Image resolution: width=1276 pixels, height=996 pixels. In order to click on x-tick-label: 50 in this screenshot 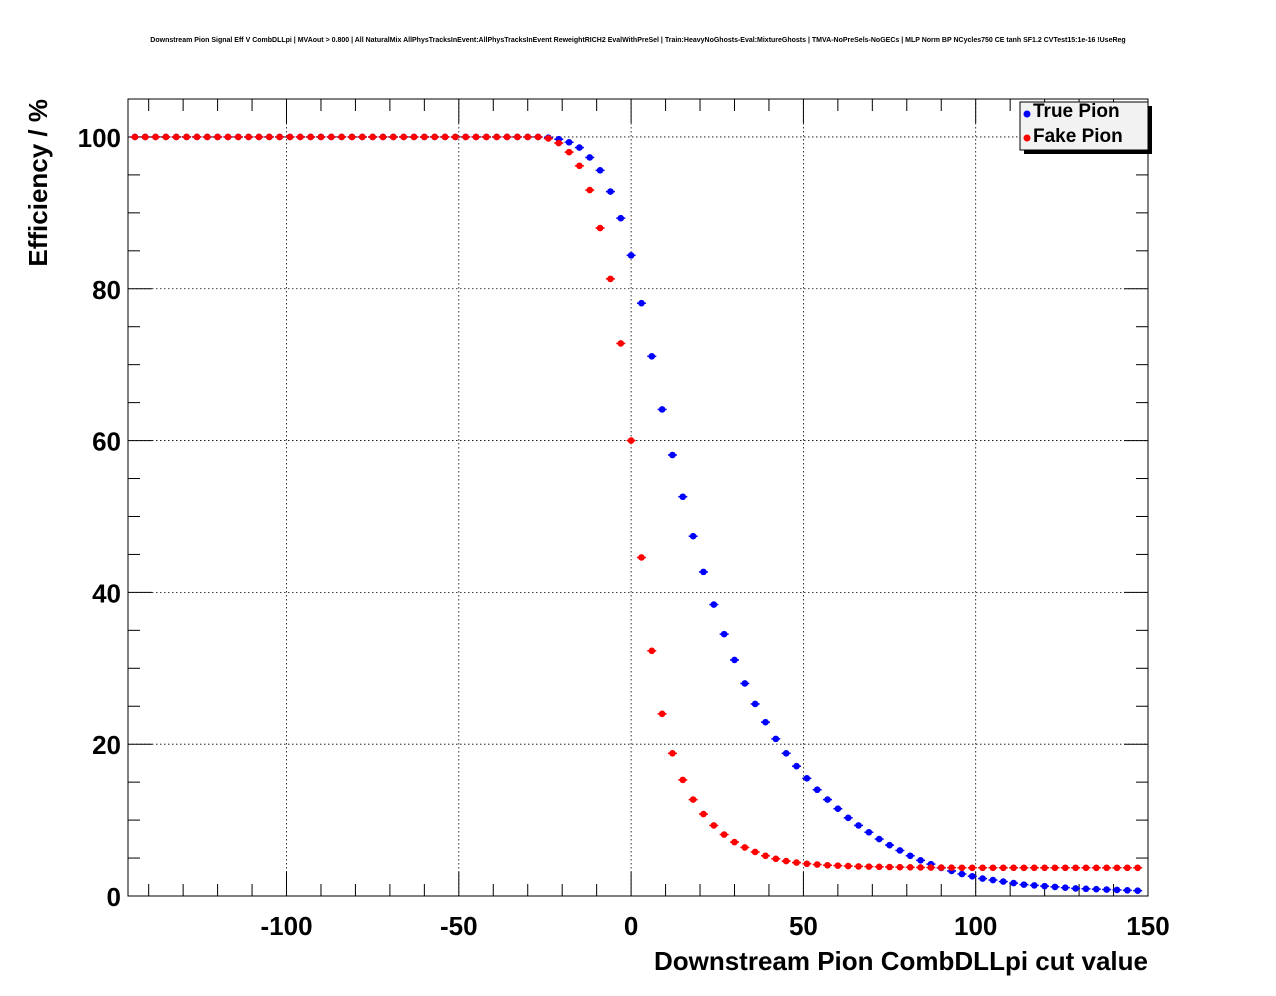, I will do `click(803, 926)`.